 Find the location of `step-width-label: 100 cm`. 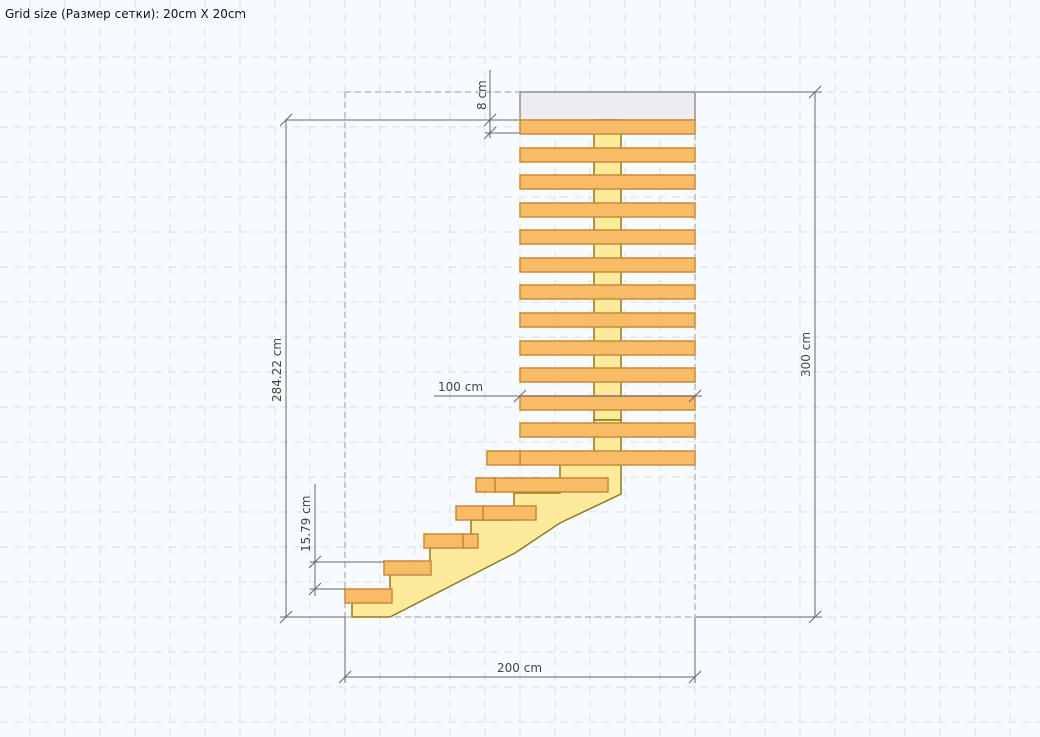

step-width-label: 100 cm is located at coordinates (460, 387).